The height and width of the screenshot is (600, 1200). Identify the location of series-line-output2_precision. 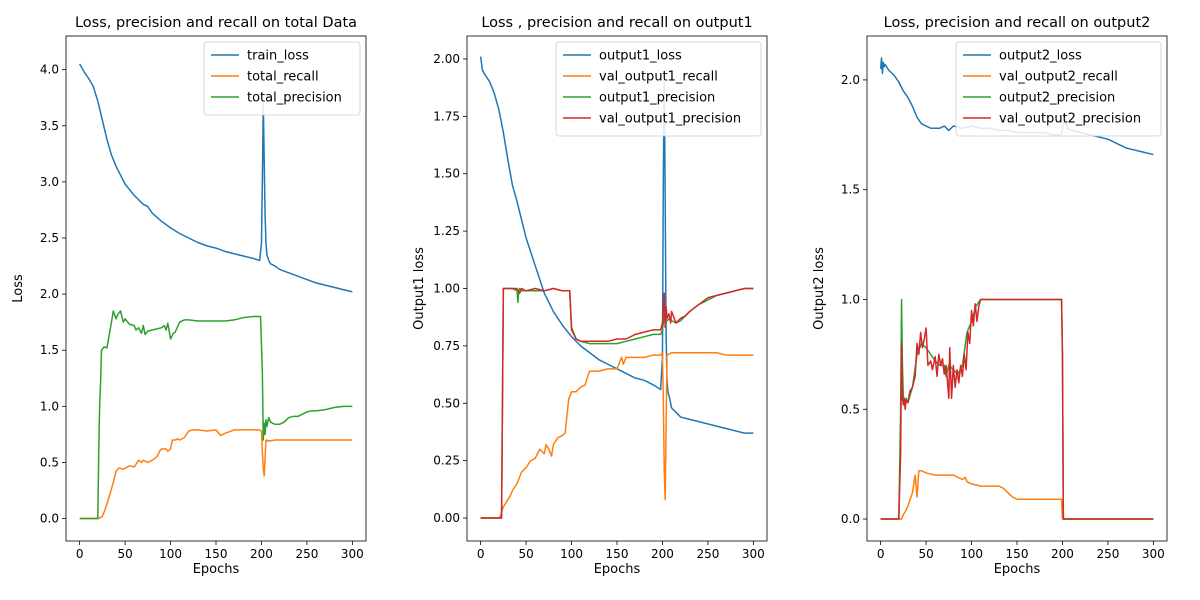
(1017, 409).